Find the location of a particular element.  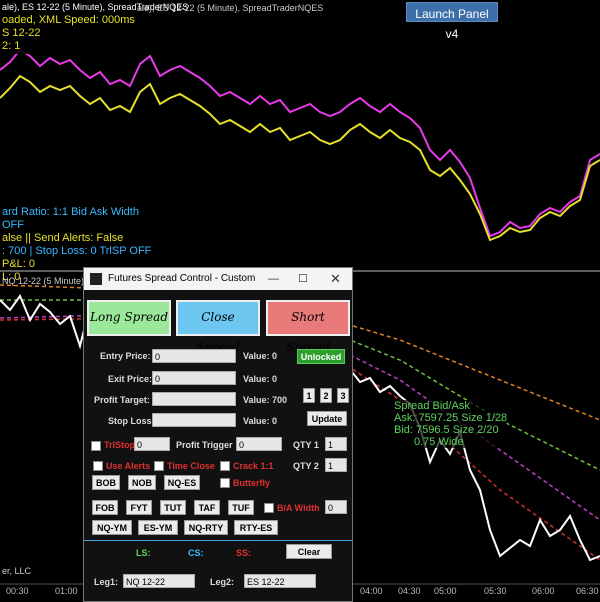

fob-button: FOB is located at coordinates (105, 507).